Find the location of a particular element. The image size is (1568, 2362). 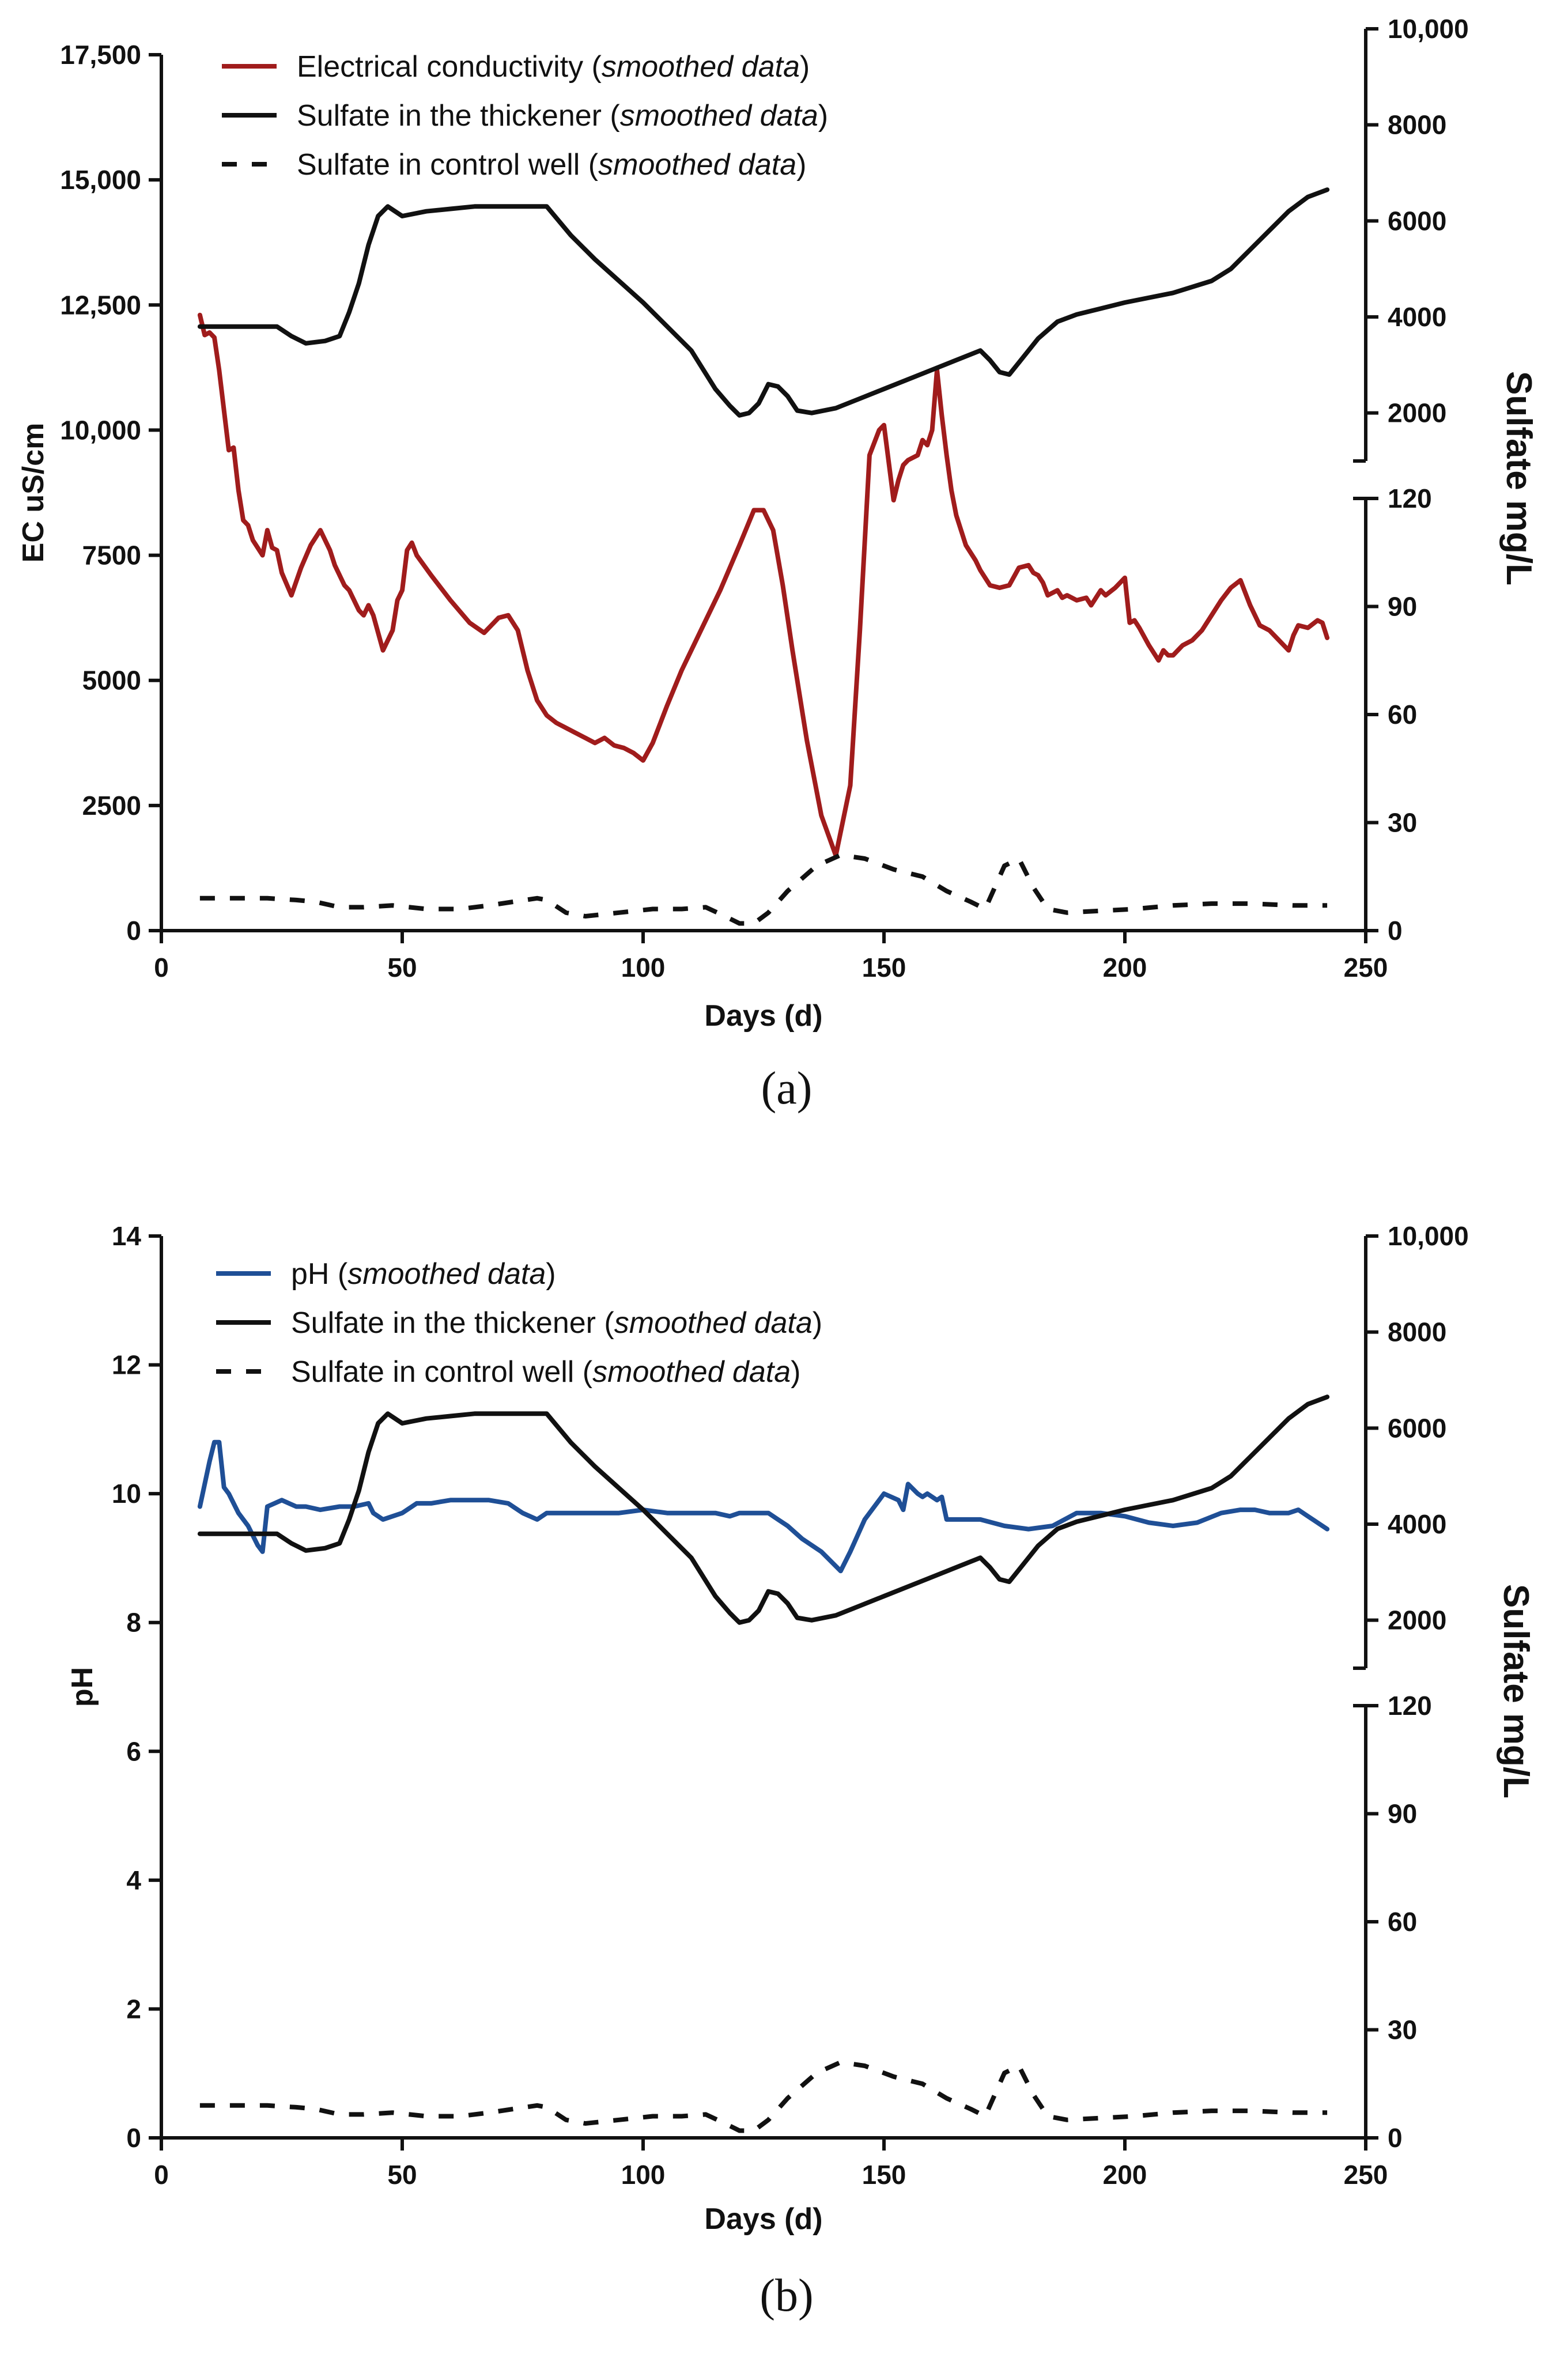

left-tick-label: 17,500 is located at coordinates (100, 55).